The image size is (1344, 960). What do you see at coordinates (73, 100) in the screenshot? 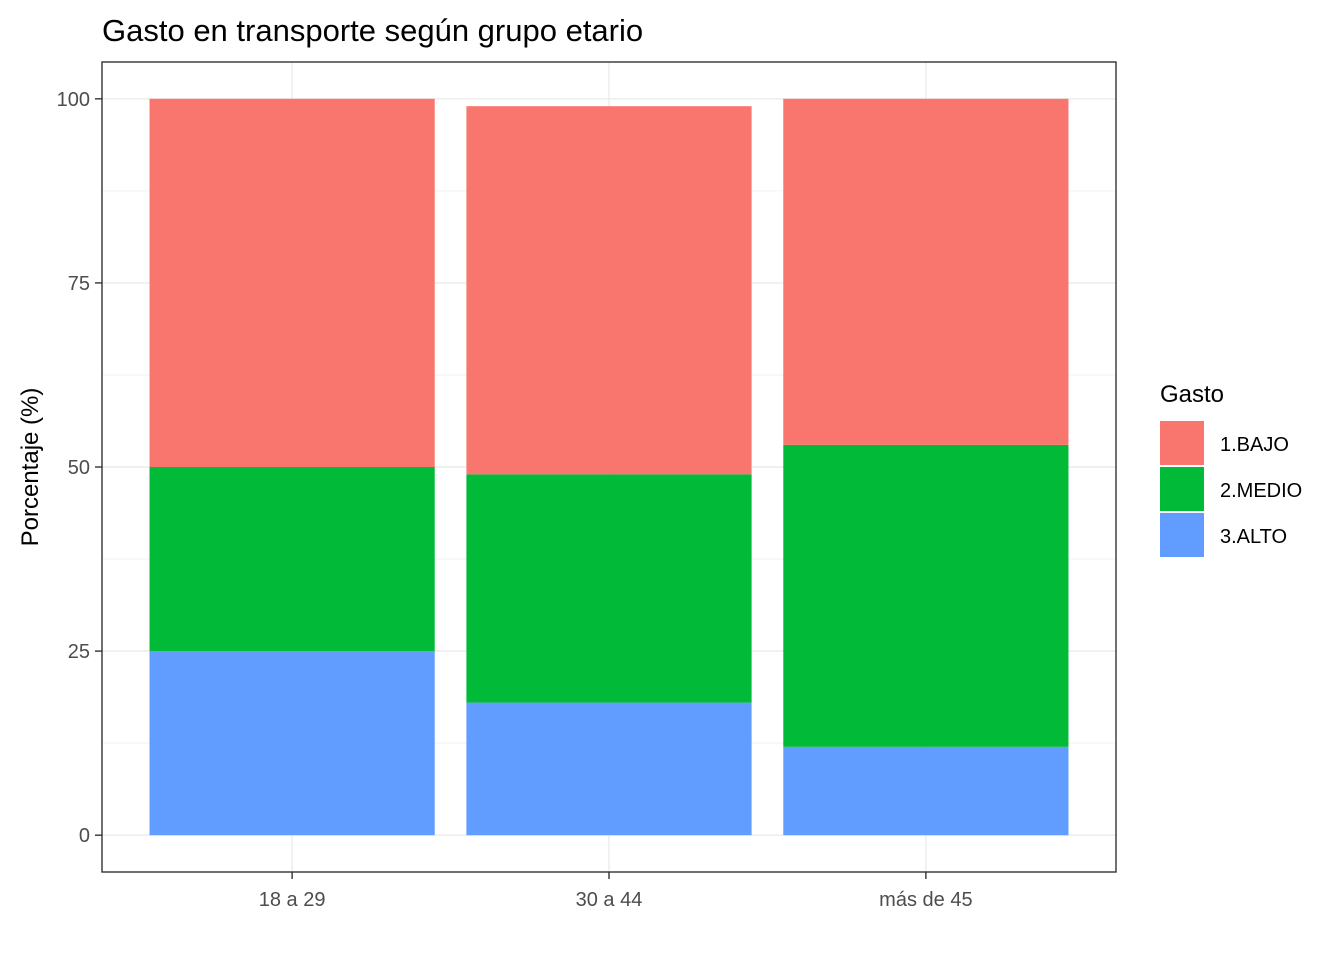
I see `y-tick-label: 100` at bounding box center [73, 100].